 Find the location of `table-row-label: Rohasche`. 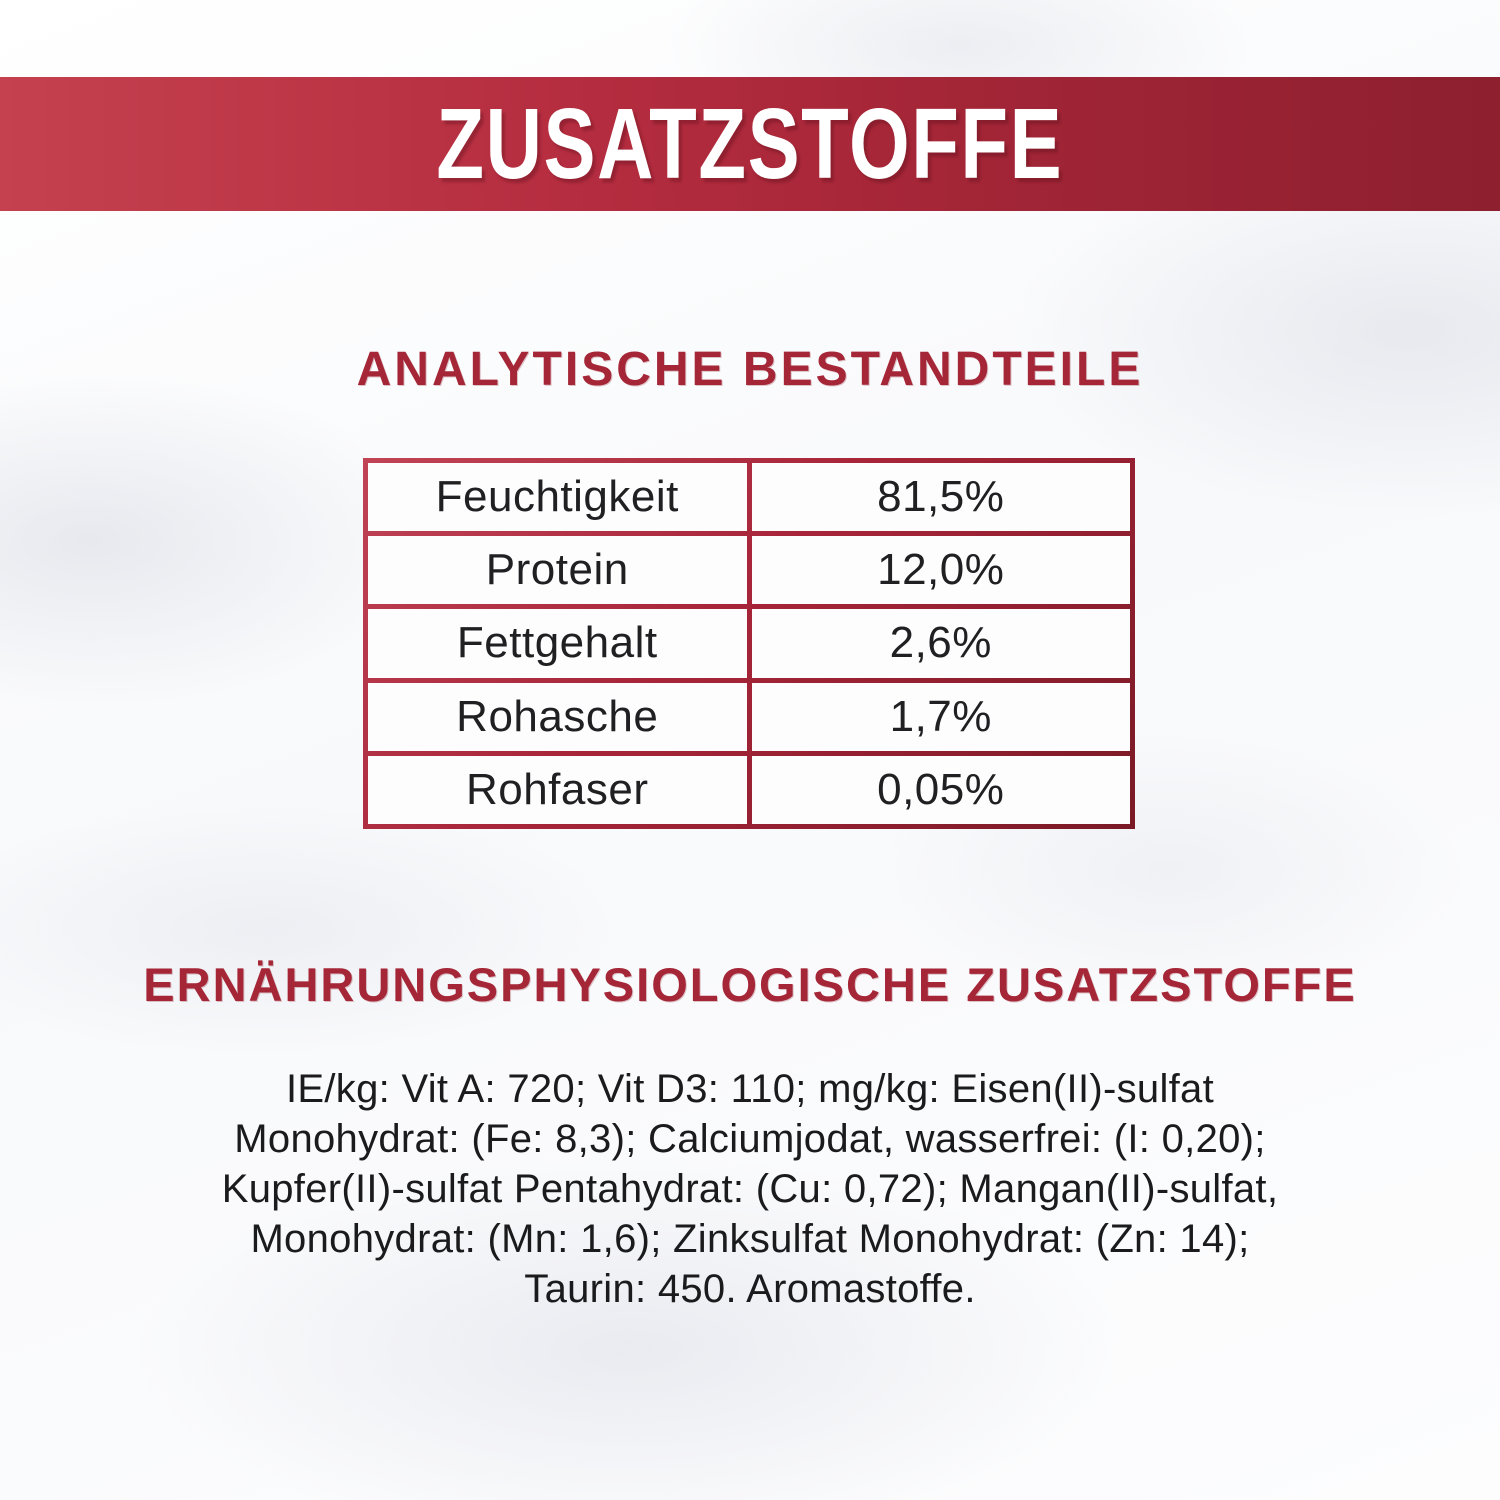

table-row-label: Rohasche is located at coordinates (557, 716).